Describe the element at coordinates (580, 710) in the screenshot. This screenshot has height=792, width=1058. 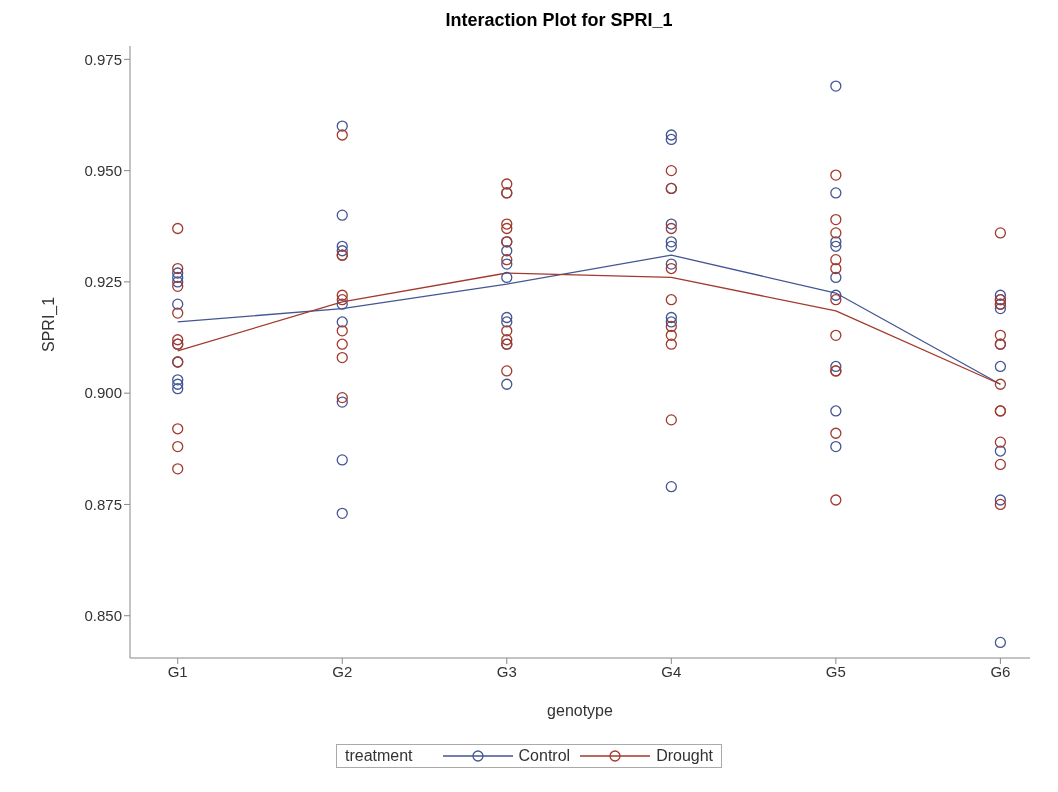
I see `x-axis-title: genotype` at that location.